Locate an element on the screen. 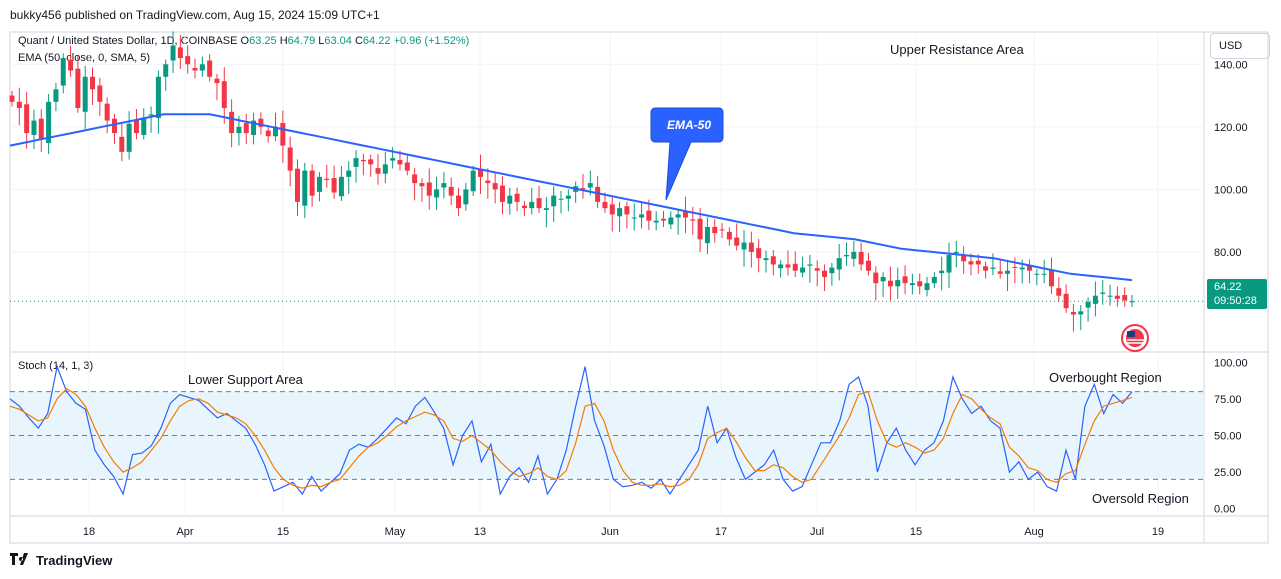  time-tick-label: Aug is located at coordinates (1034, 532).